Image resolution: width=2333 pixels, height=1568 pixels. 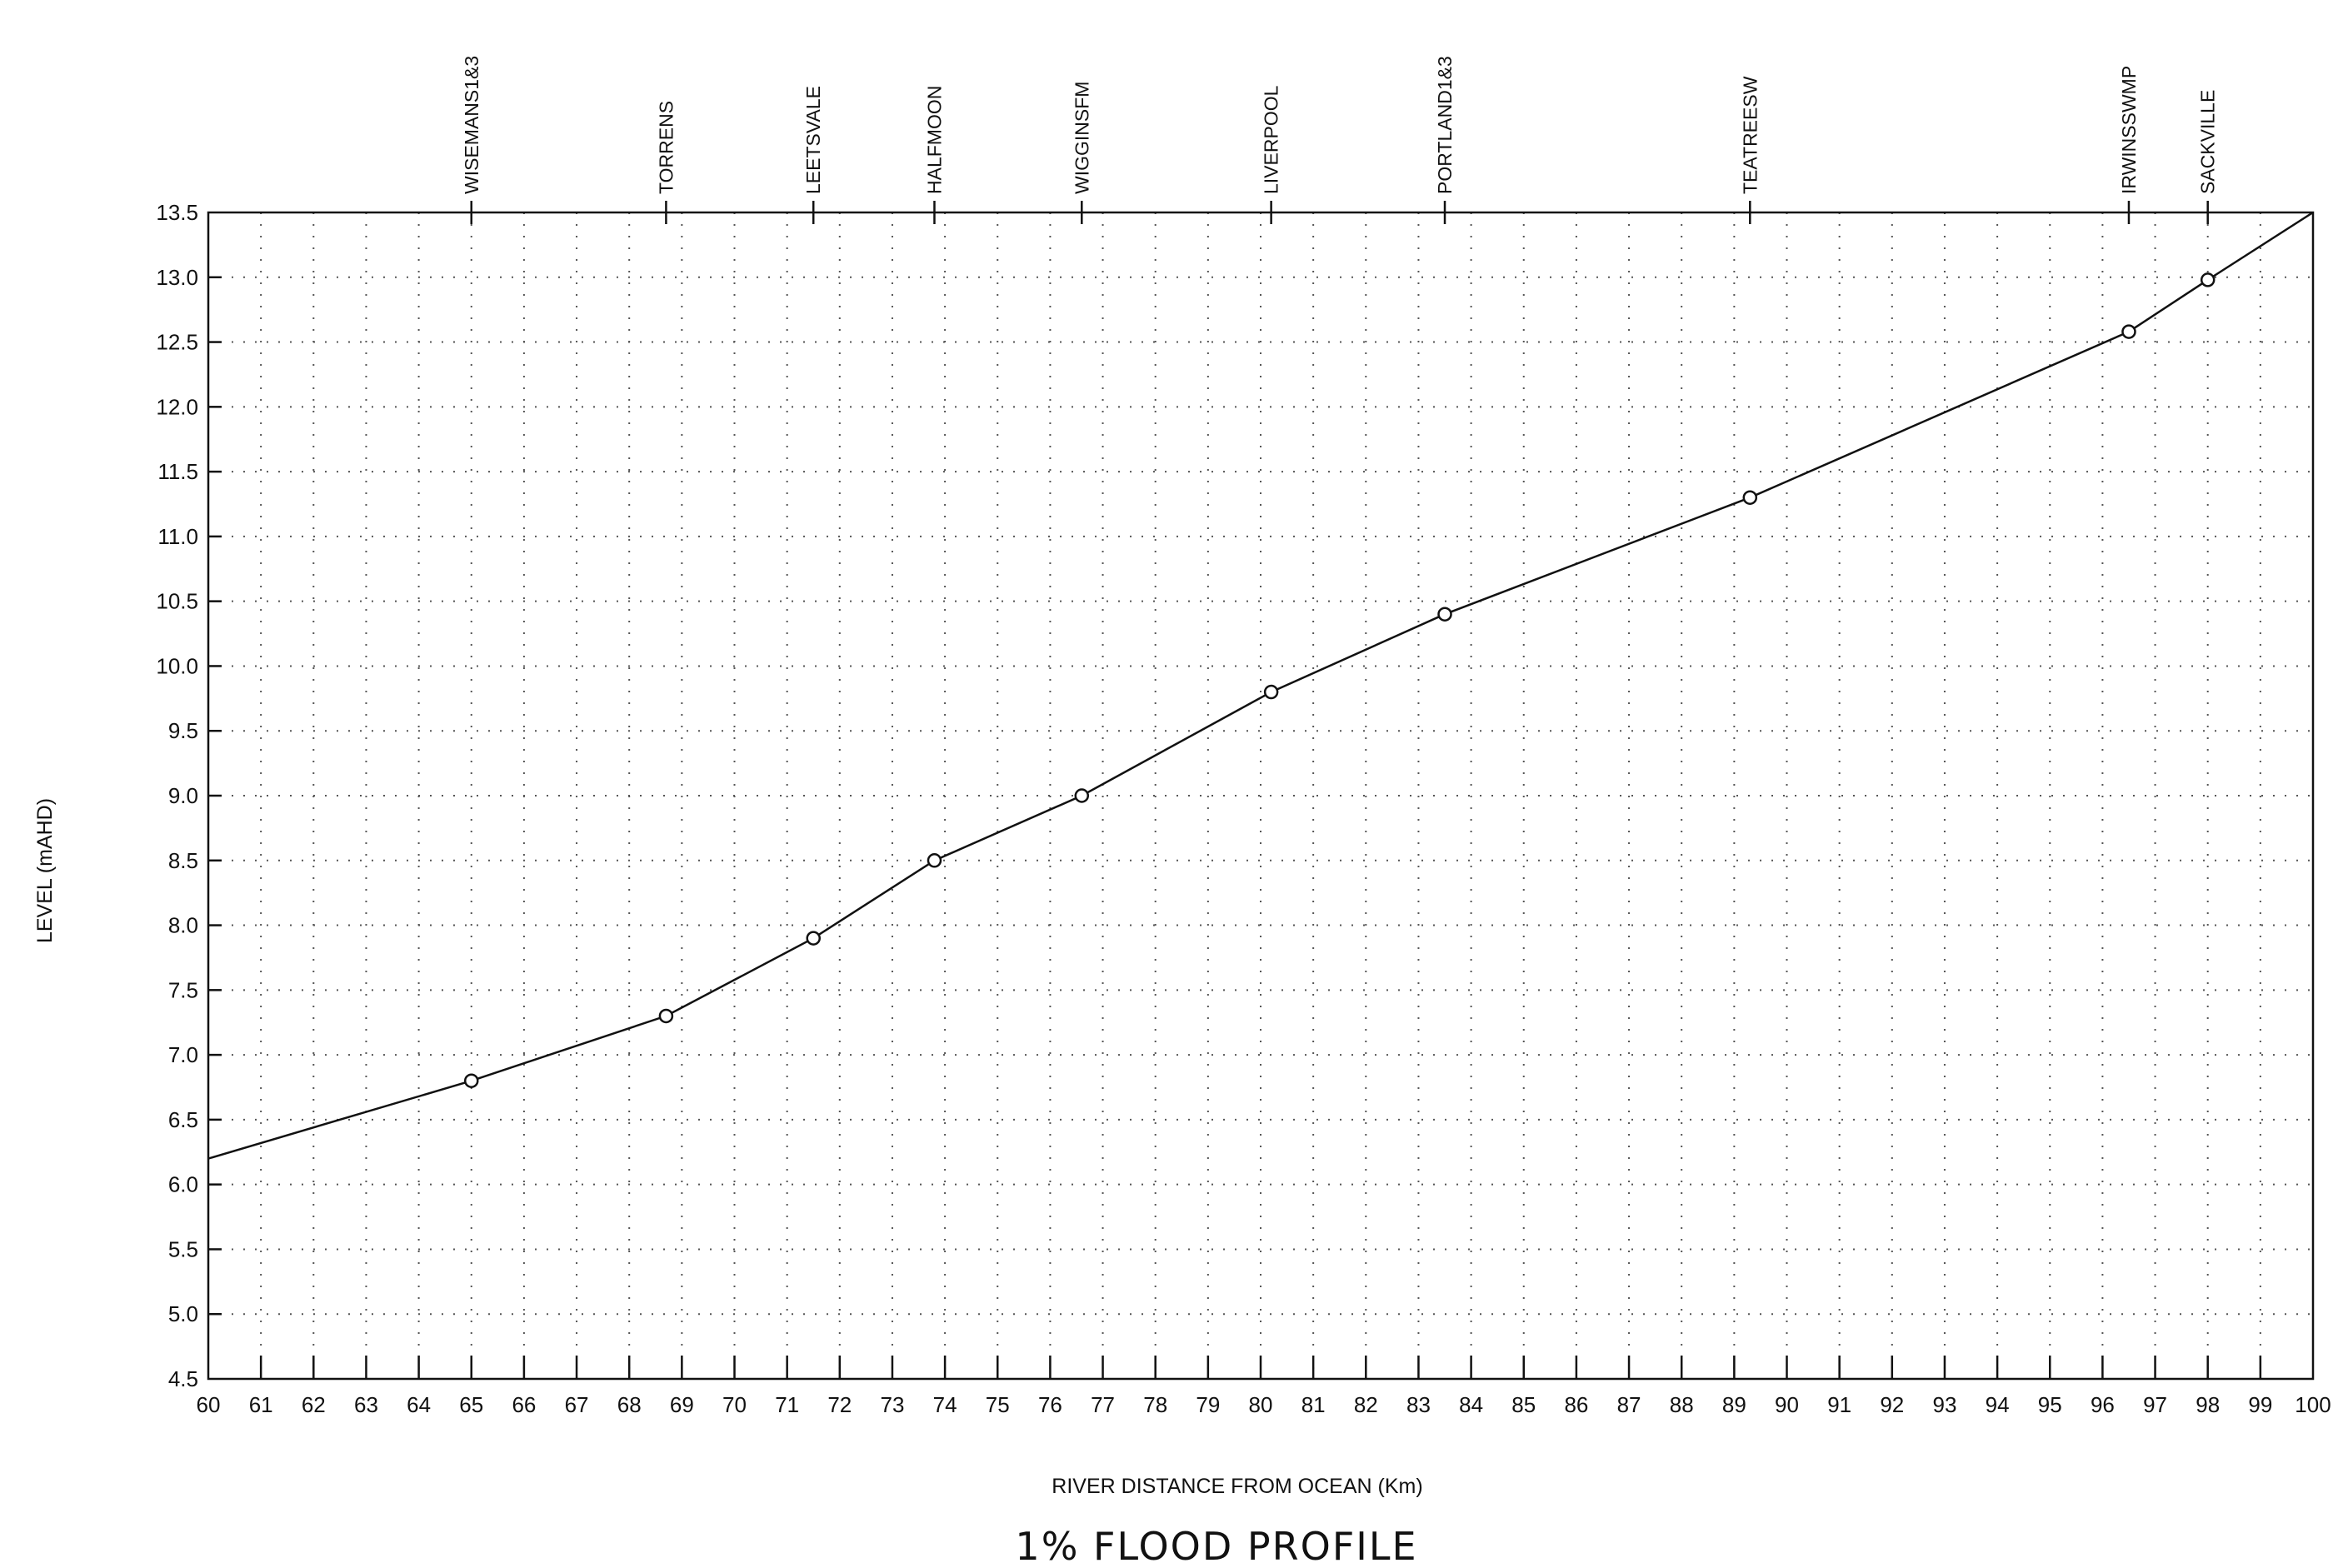 I want to click on y-tick-label: 7.5, so click(x=183, y=989).